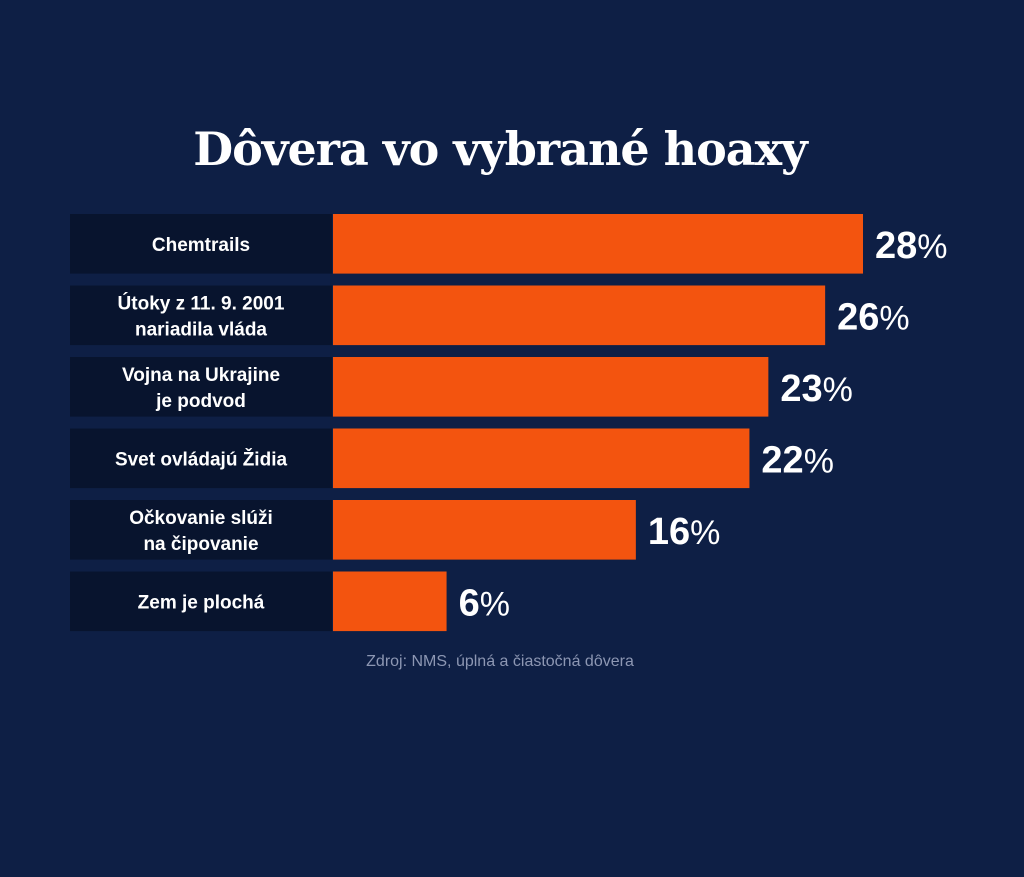 Image resolution: width=1024 pixels, height=877 pixels. Describe the element at coordinates (911, 246) in the screenshot. I see `value-label: 28%` at that location.